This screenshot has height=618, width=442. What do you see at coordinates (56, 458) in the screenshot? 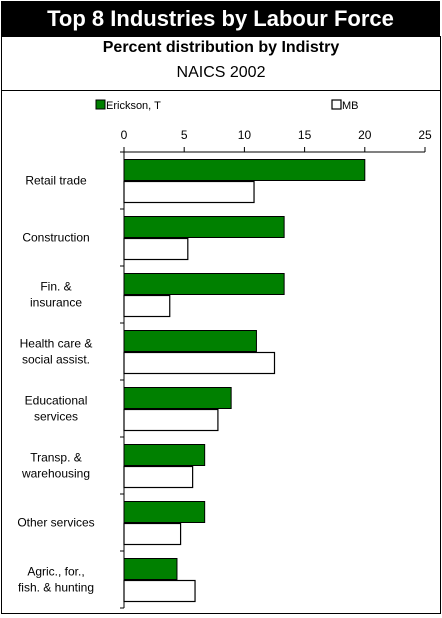
I see `category-label-line: Transp. &` at bounding box center [56, 458].